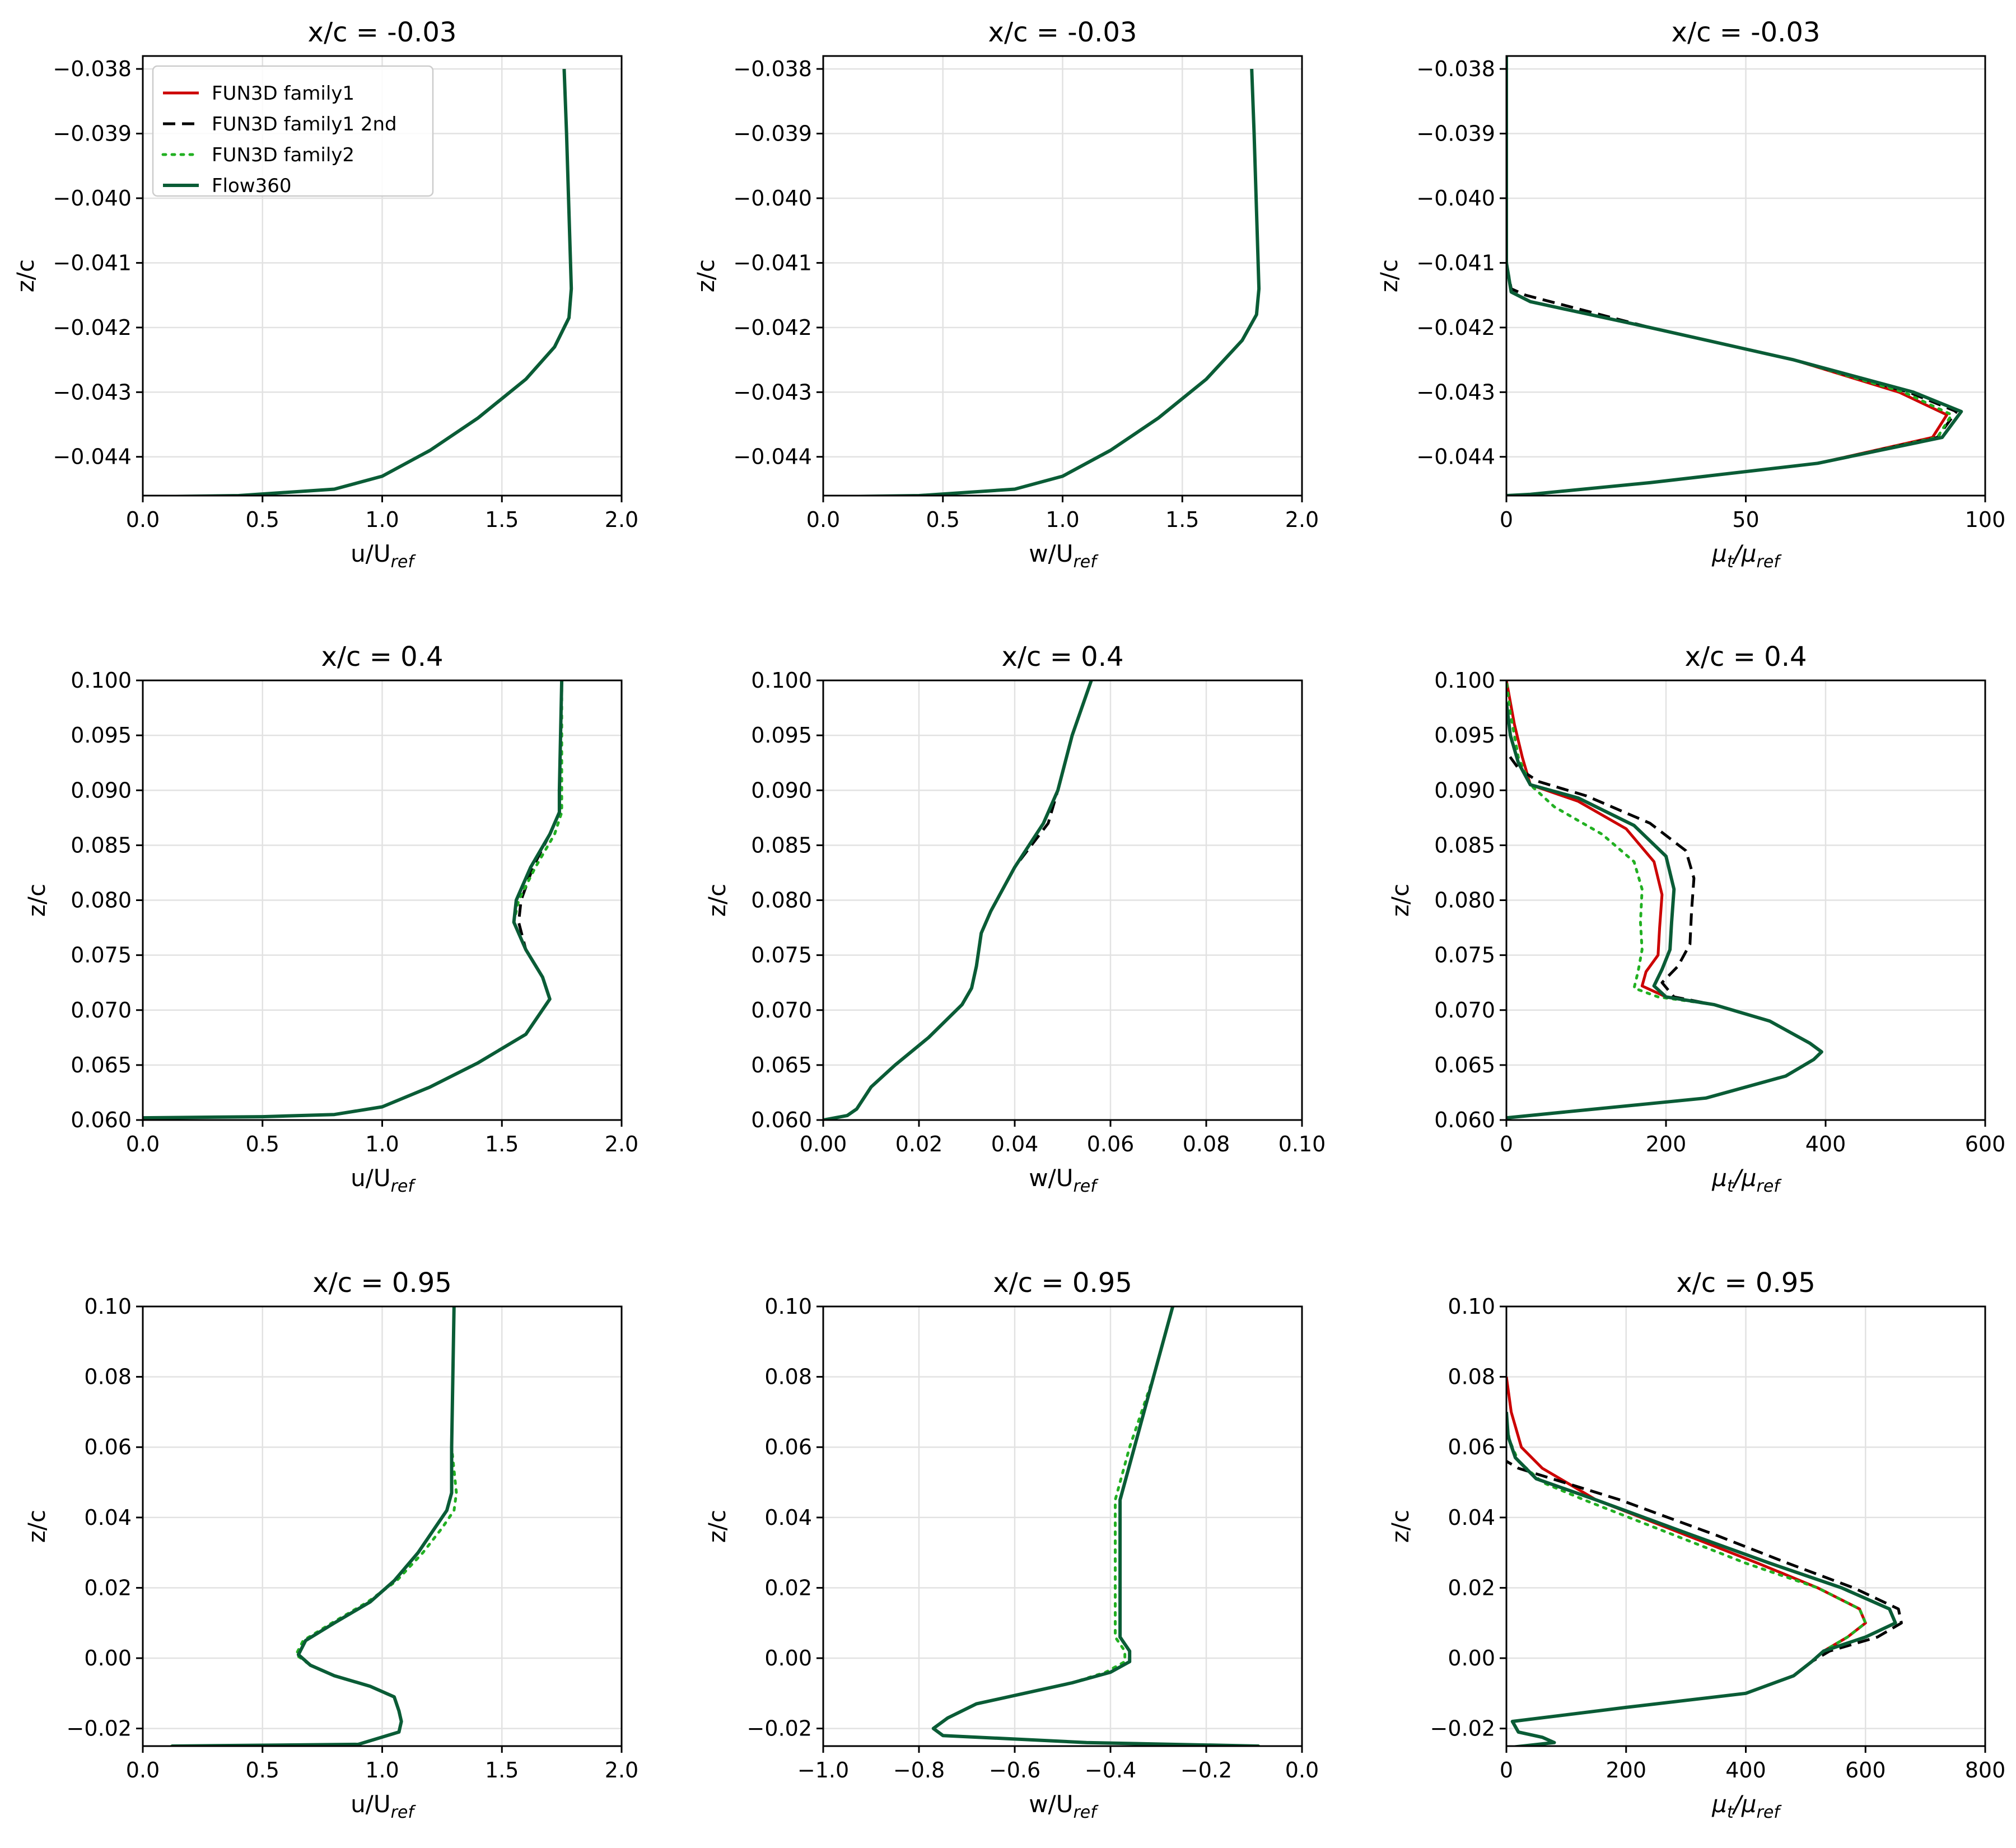 The image size is (2016, 1848). I want to click on y-tick-label: −0.044, so click(1456, 457).